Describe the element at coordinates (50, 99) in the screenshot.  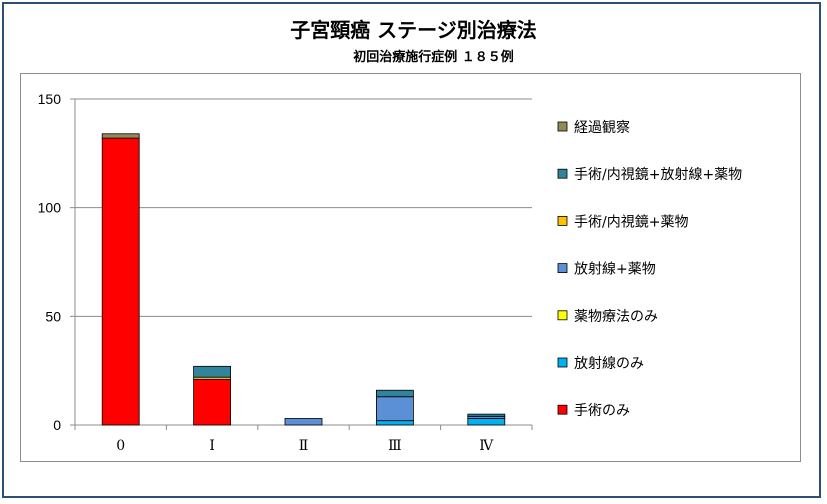
I see `y-tick-label: 150` at that location.